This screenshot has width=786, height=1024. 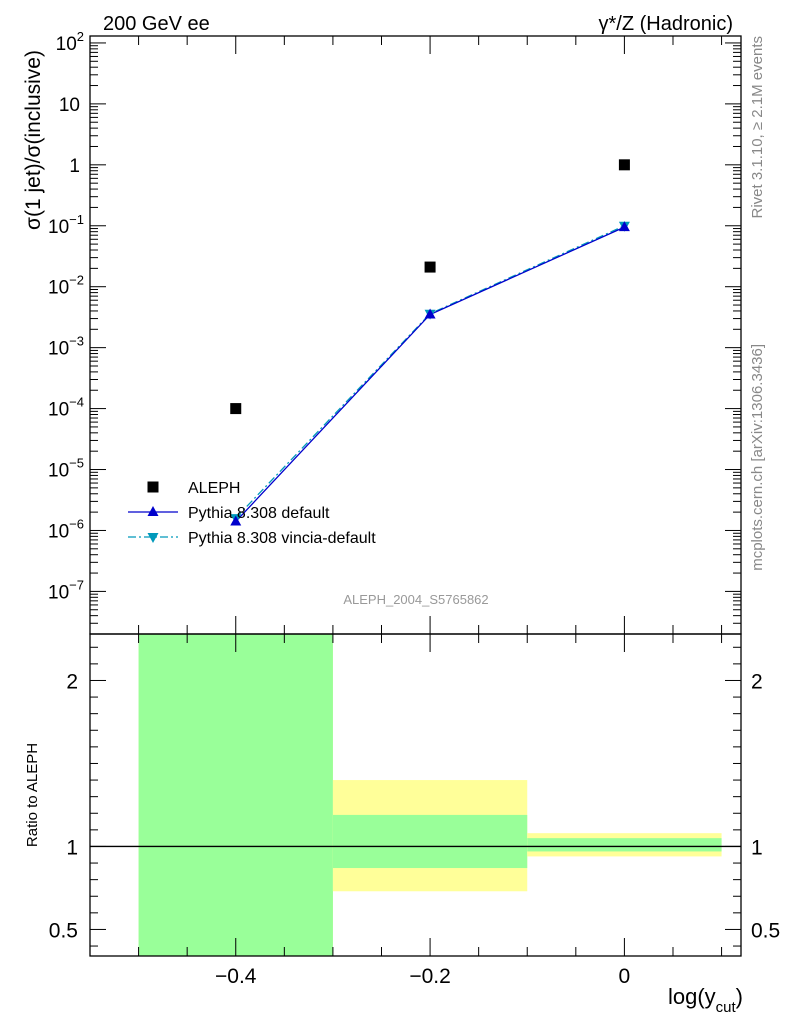 I want to click on main-y-tick-label-9: 10, so click(x=69, y=105).